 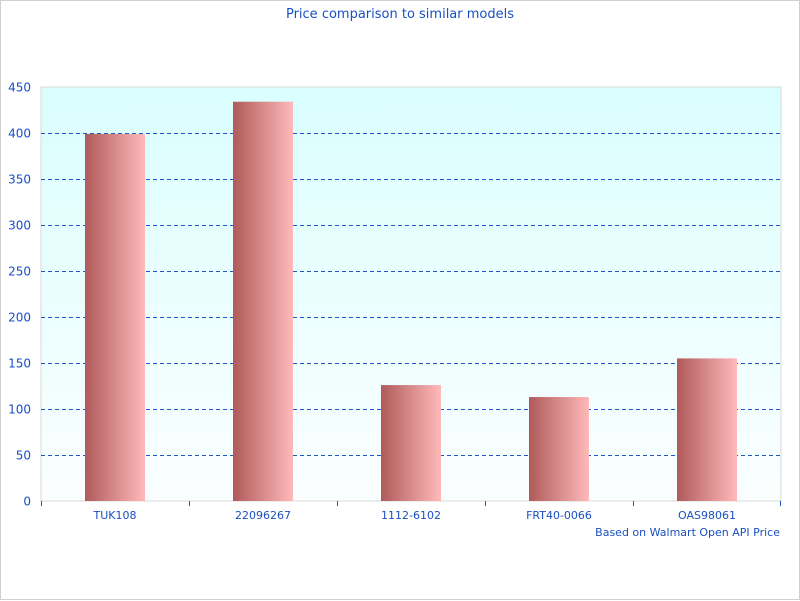 What do you see at coordinates (19, 180) in the screenshot?
I see `y-tick-label: 350` at bounding box center [19, 180].